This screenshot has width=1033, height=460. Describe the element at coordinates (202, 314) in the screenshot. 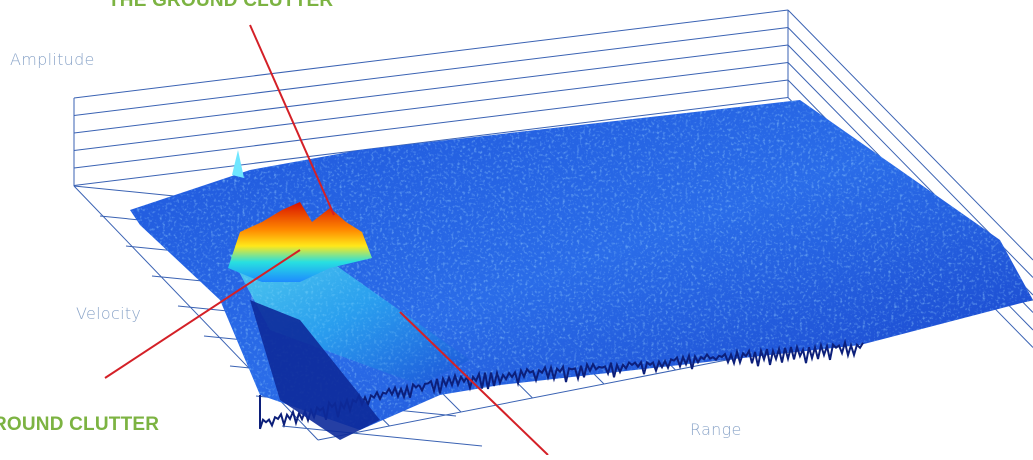

I see `leader-line-left` at that location.